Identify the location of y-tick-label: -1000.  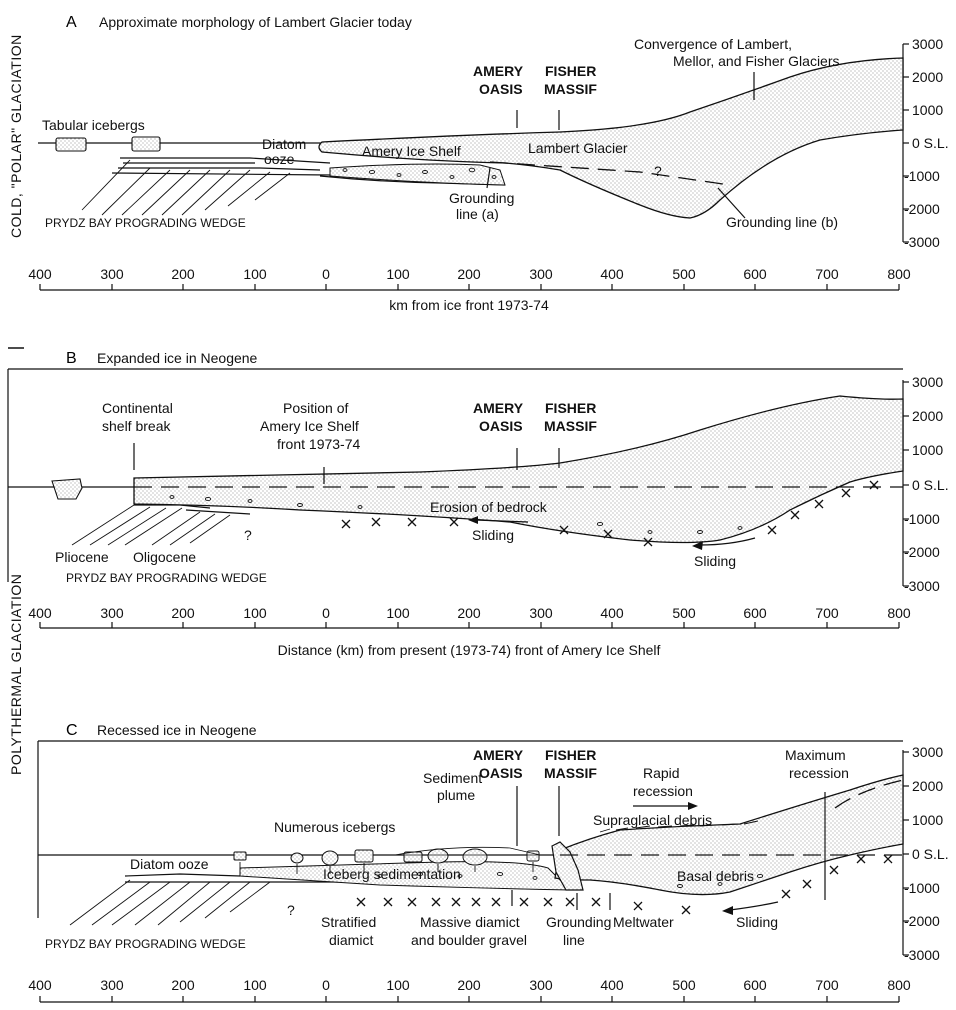
(922, 176).